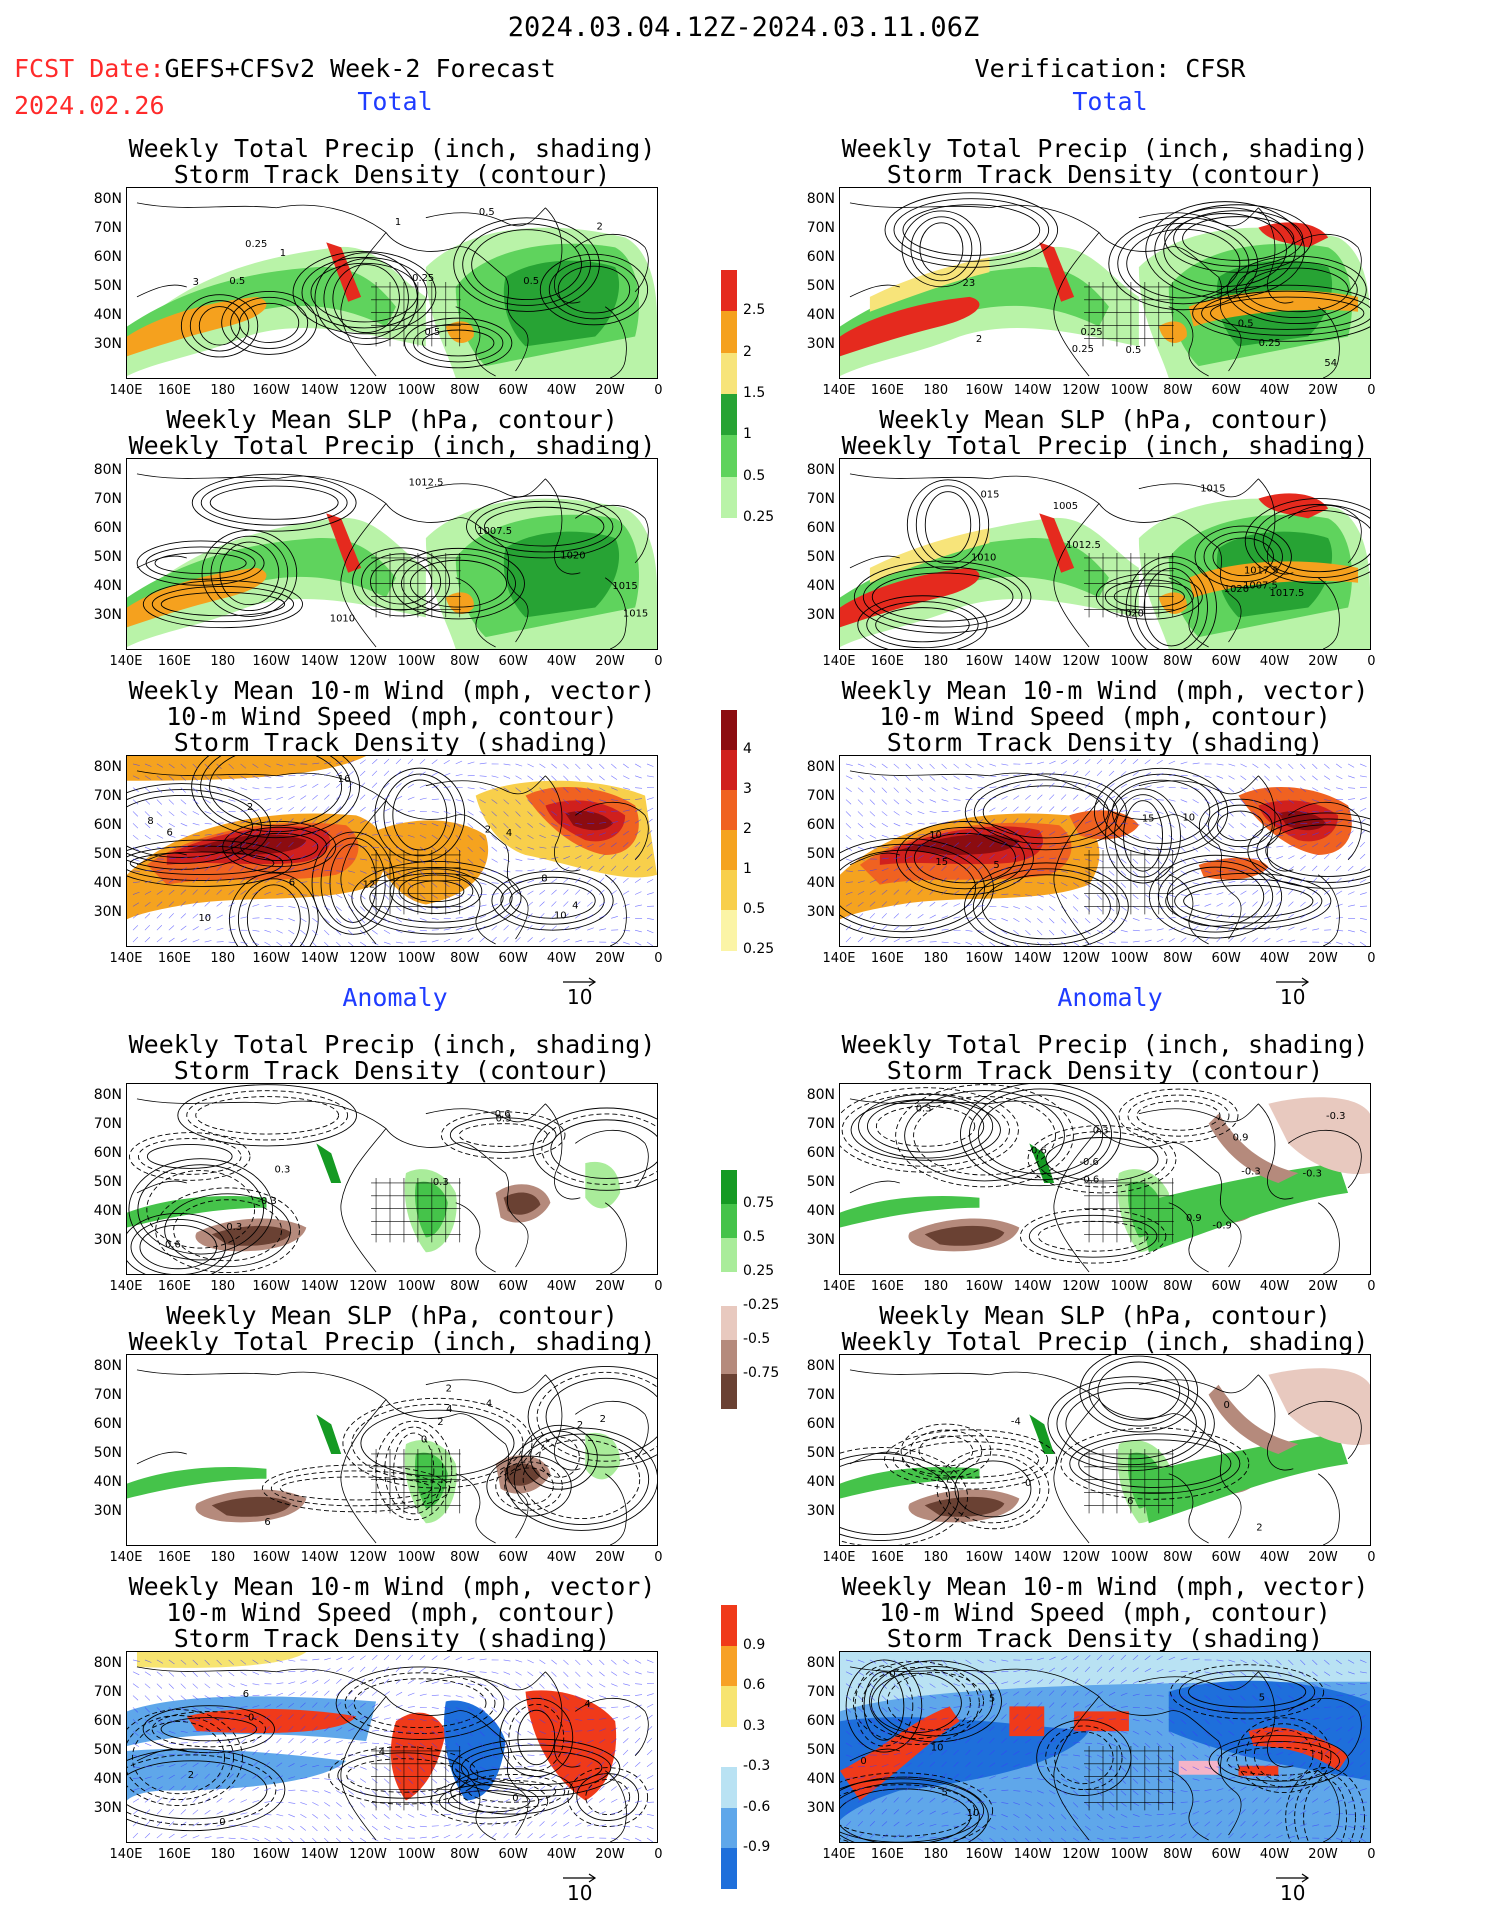  What do you see at coordinates (107, 1124) in the screenshot?
I see `lat-label: 70N` at bounding box center [107, 1124].